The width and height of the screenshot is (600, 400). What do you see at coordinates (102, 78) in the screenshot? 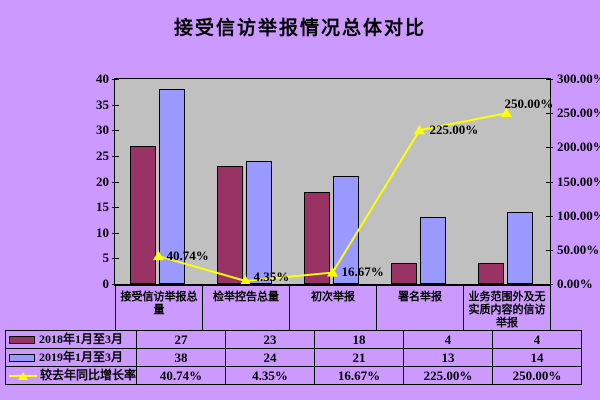
I see `y-axis-left-tick-label: 40` at bounding box center [102, 78].